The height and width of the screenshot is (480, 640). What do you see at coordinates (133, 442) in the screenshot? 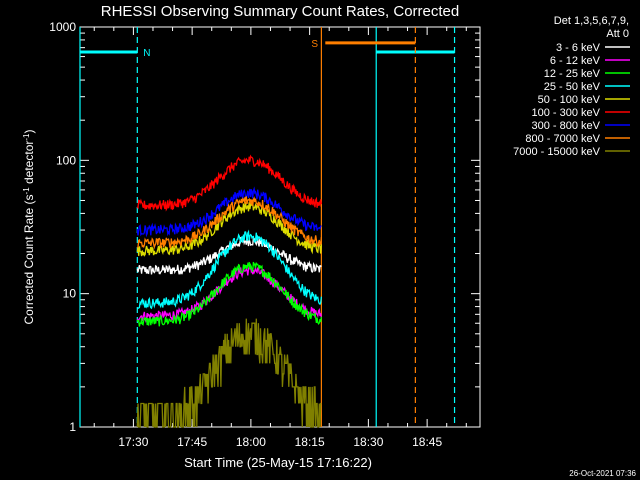
I see `x-tick-label: 17:30` at bounding box center [133, 442].